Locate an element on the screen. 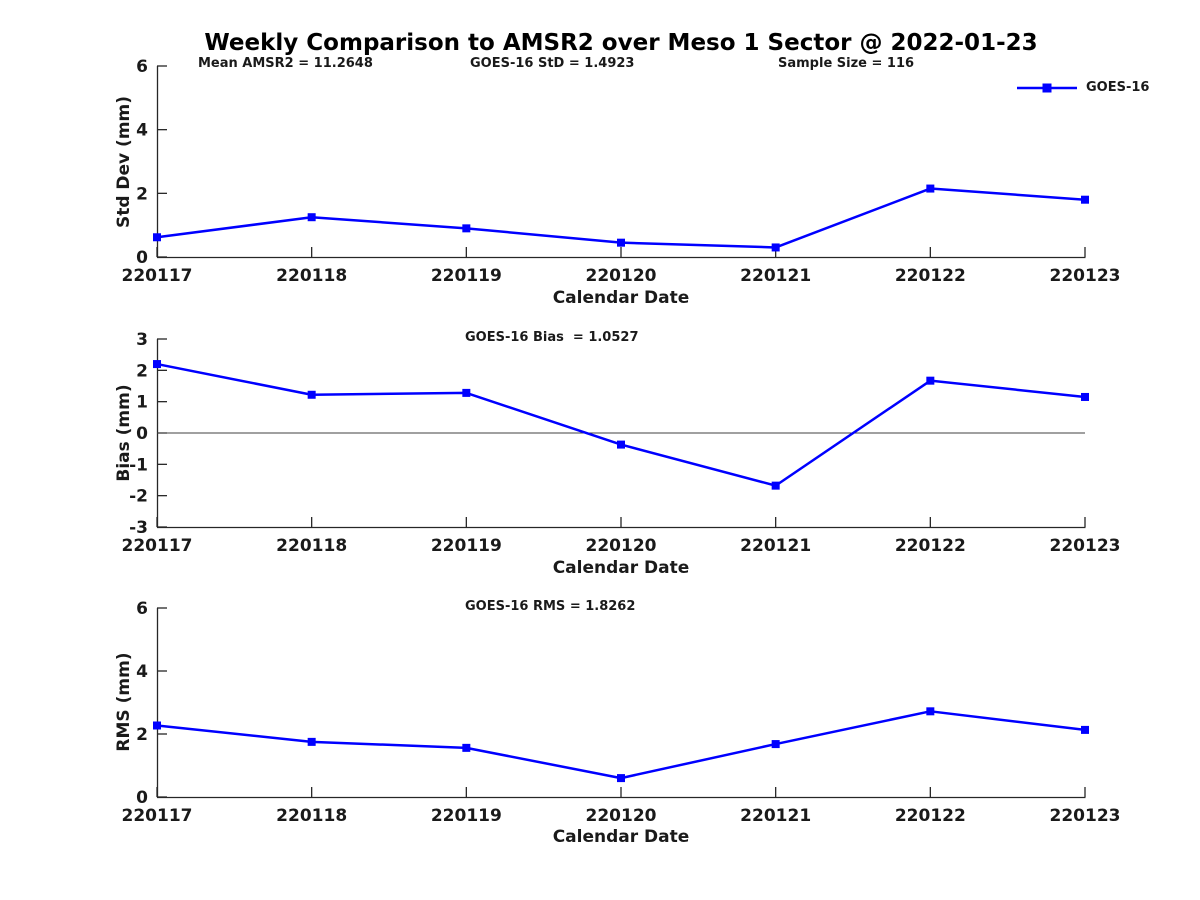 Image resolution: width=1200 pixels, height=900 pixels. legend-label: GOES-16 is located at coordinates (1118, 87).